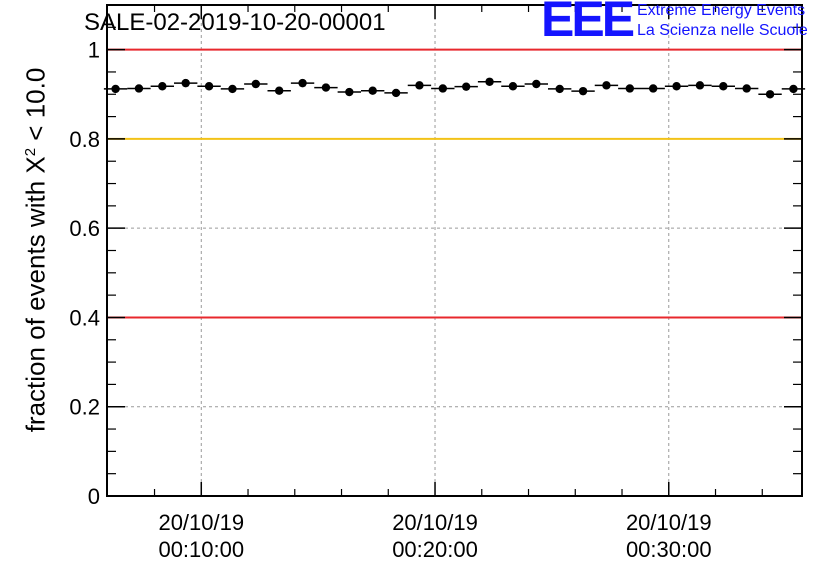 This screenshot has width=836, height=572. Describe the element at coordinates (30, 152) in the screenshot. I see `y-axis-label-sup: 2` at that location.